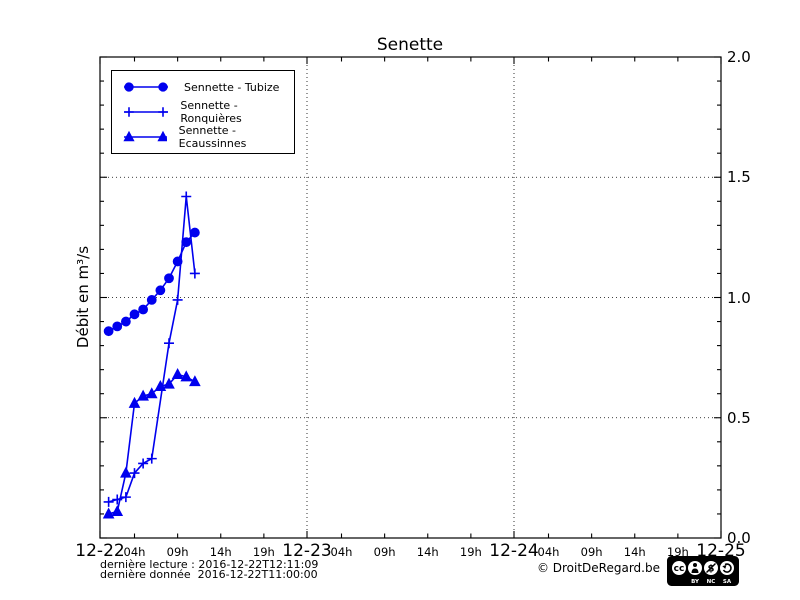 This screenshot has width=800, height=600. I want to click on y-tick-label: 0.0, so click(739, 538).